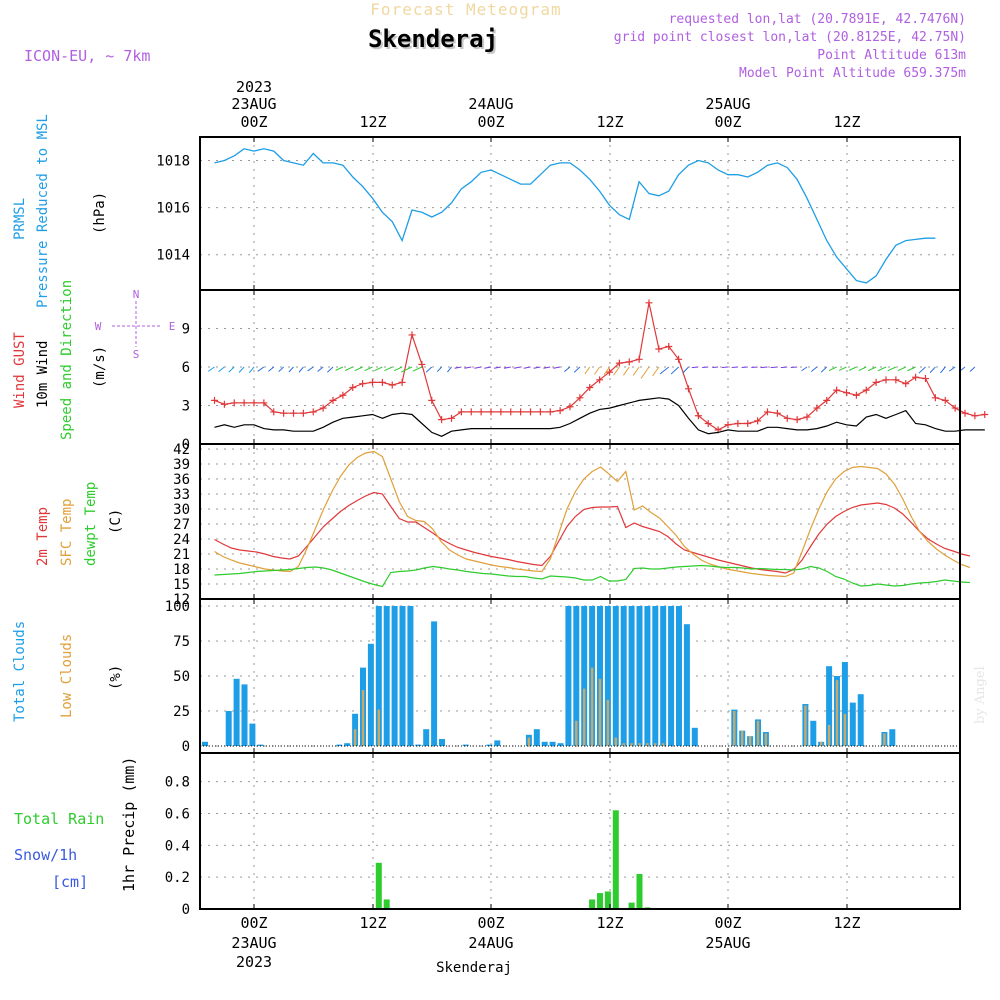  I want to click on t2m-label: 2m Temp, so click(43, 536).